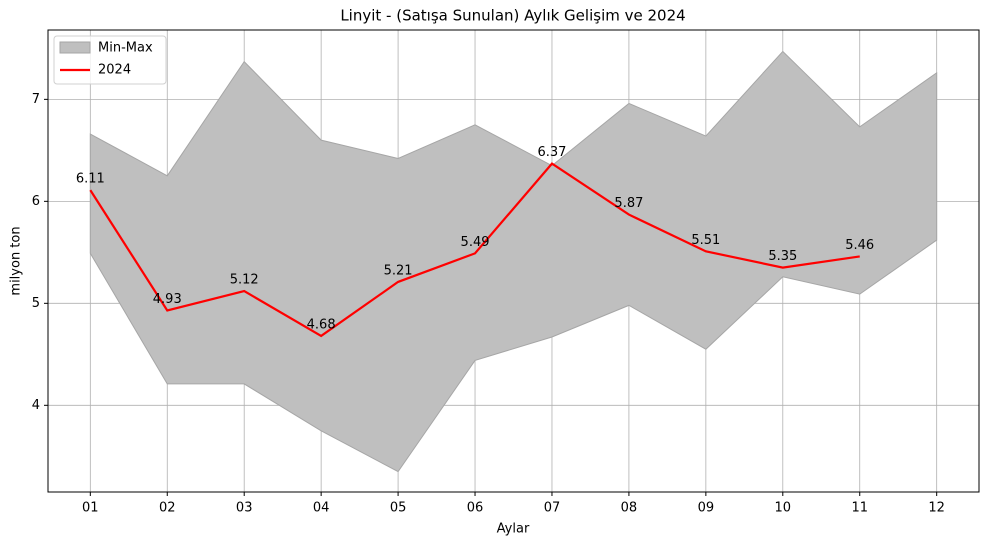 The image size is (988, 545). What do you see at coordinates (706, 508) in the screenshot?
I see `x-tick-label: 09` at bounding box center [706, 508].